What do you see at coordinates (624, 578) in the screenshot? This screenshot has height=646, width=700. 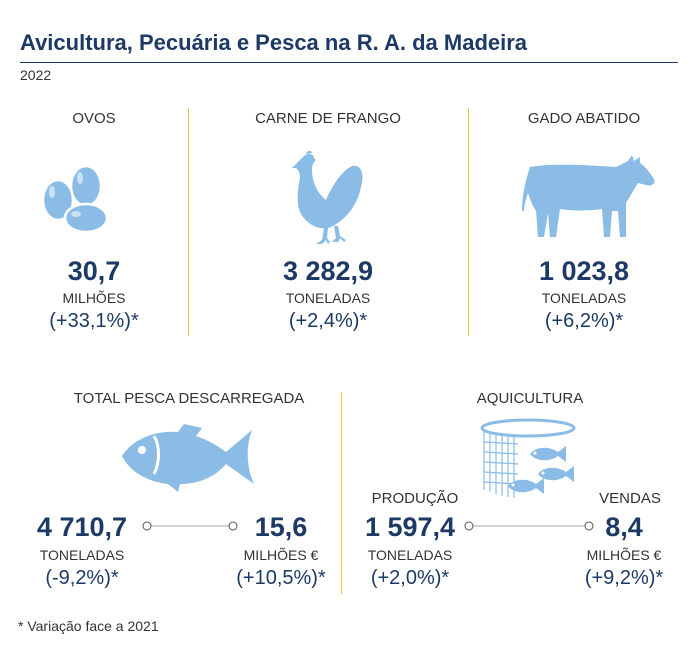 I see `vendas-variation: (+9,2%)*` at bounding box center [624, 578].